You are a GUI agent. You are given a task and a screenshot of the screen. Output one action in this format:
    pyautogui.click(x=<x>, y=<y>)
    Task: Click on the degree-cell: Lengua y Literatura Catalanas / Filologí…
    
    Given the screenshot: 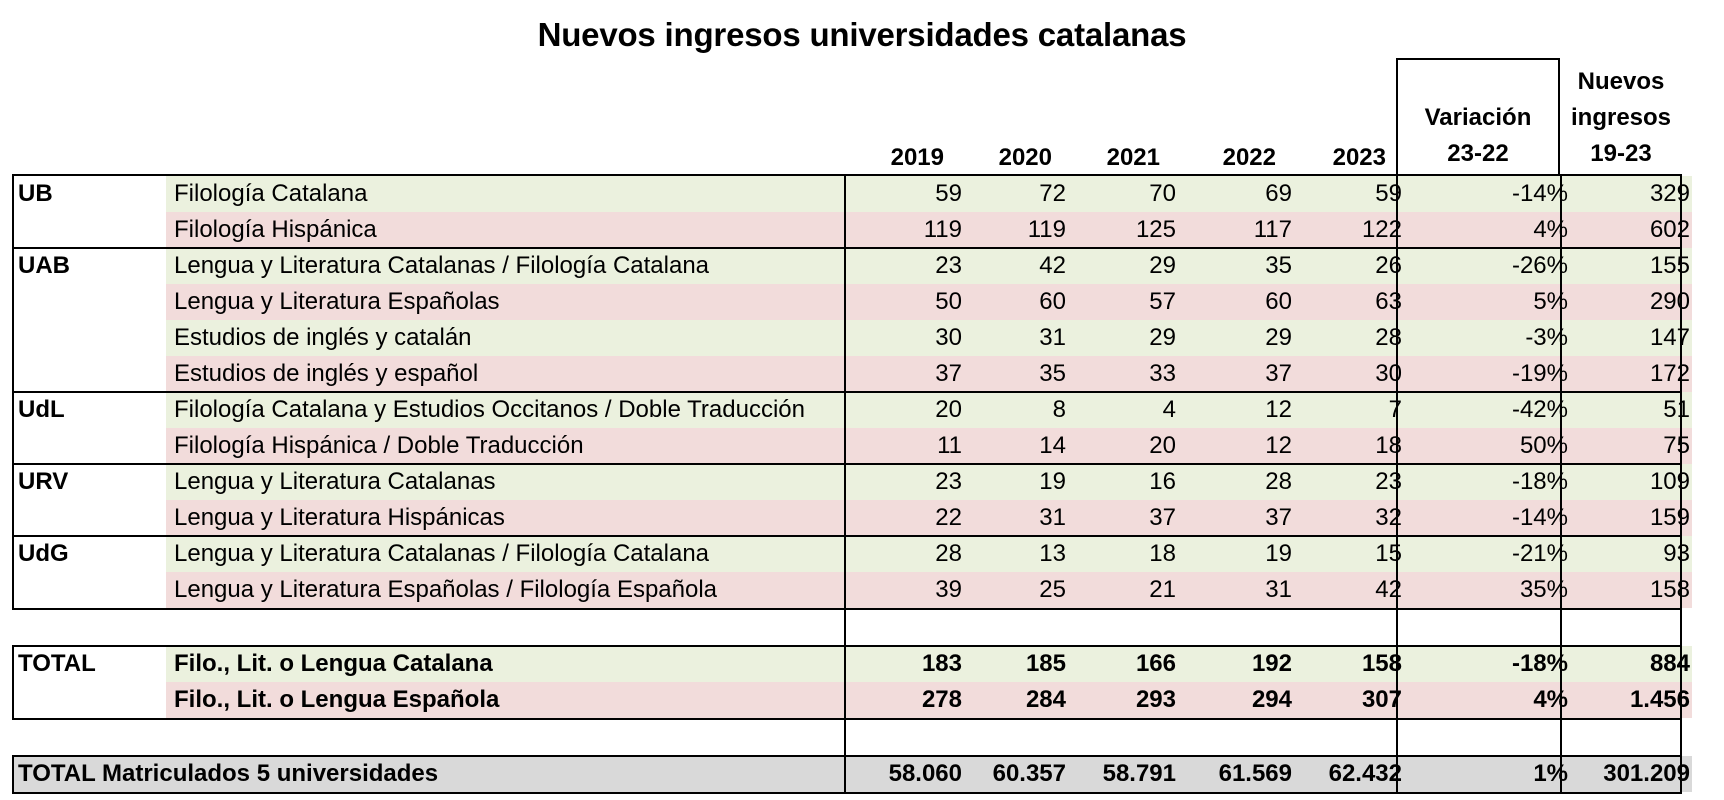 What is the action you would take?
    pyautogui.click(x=511, y=554)
    